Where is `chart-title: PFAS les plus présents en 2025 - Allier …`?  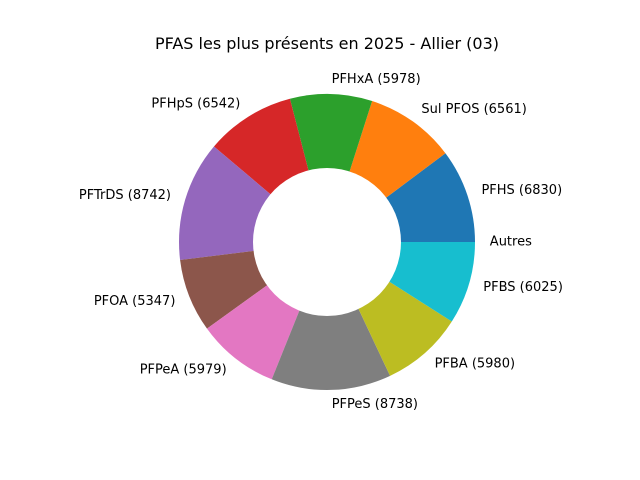 chart-title: PFAS les plus présents en 2025 - Allier … is located at coordinates (327, 43).